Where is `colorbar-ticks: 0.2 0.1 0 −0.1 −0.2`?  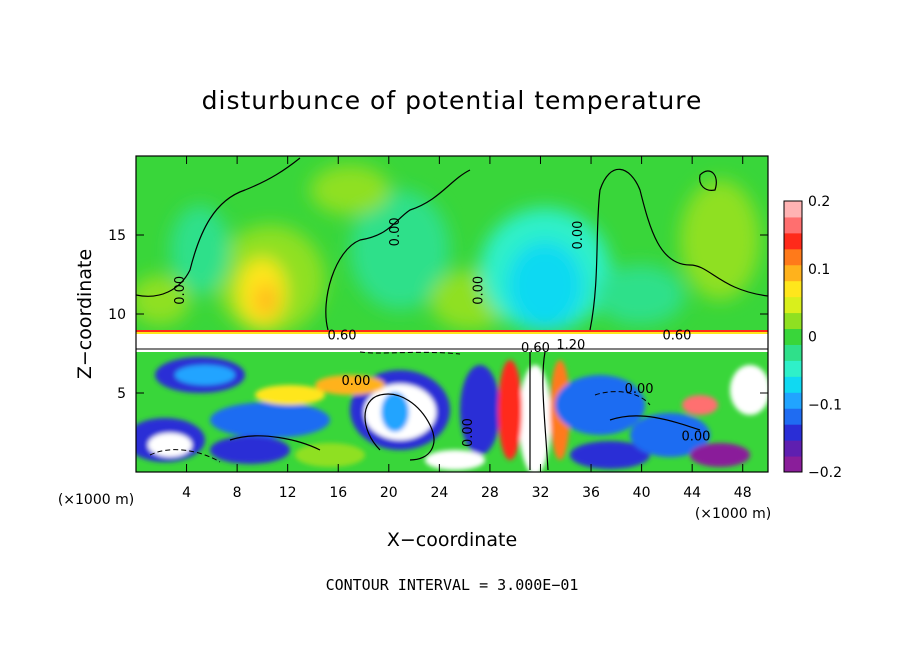 colorbar-ticks: 0.2 0.1 0 −0.1 −0.2 is located at coordinates (825, 337).